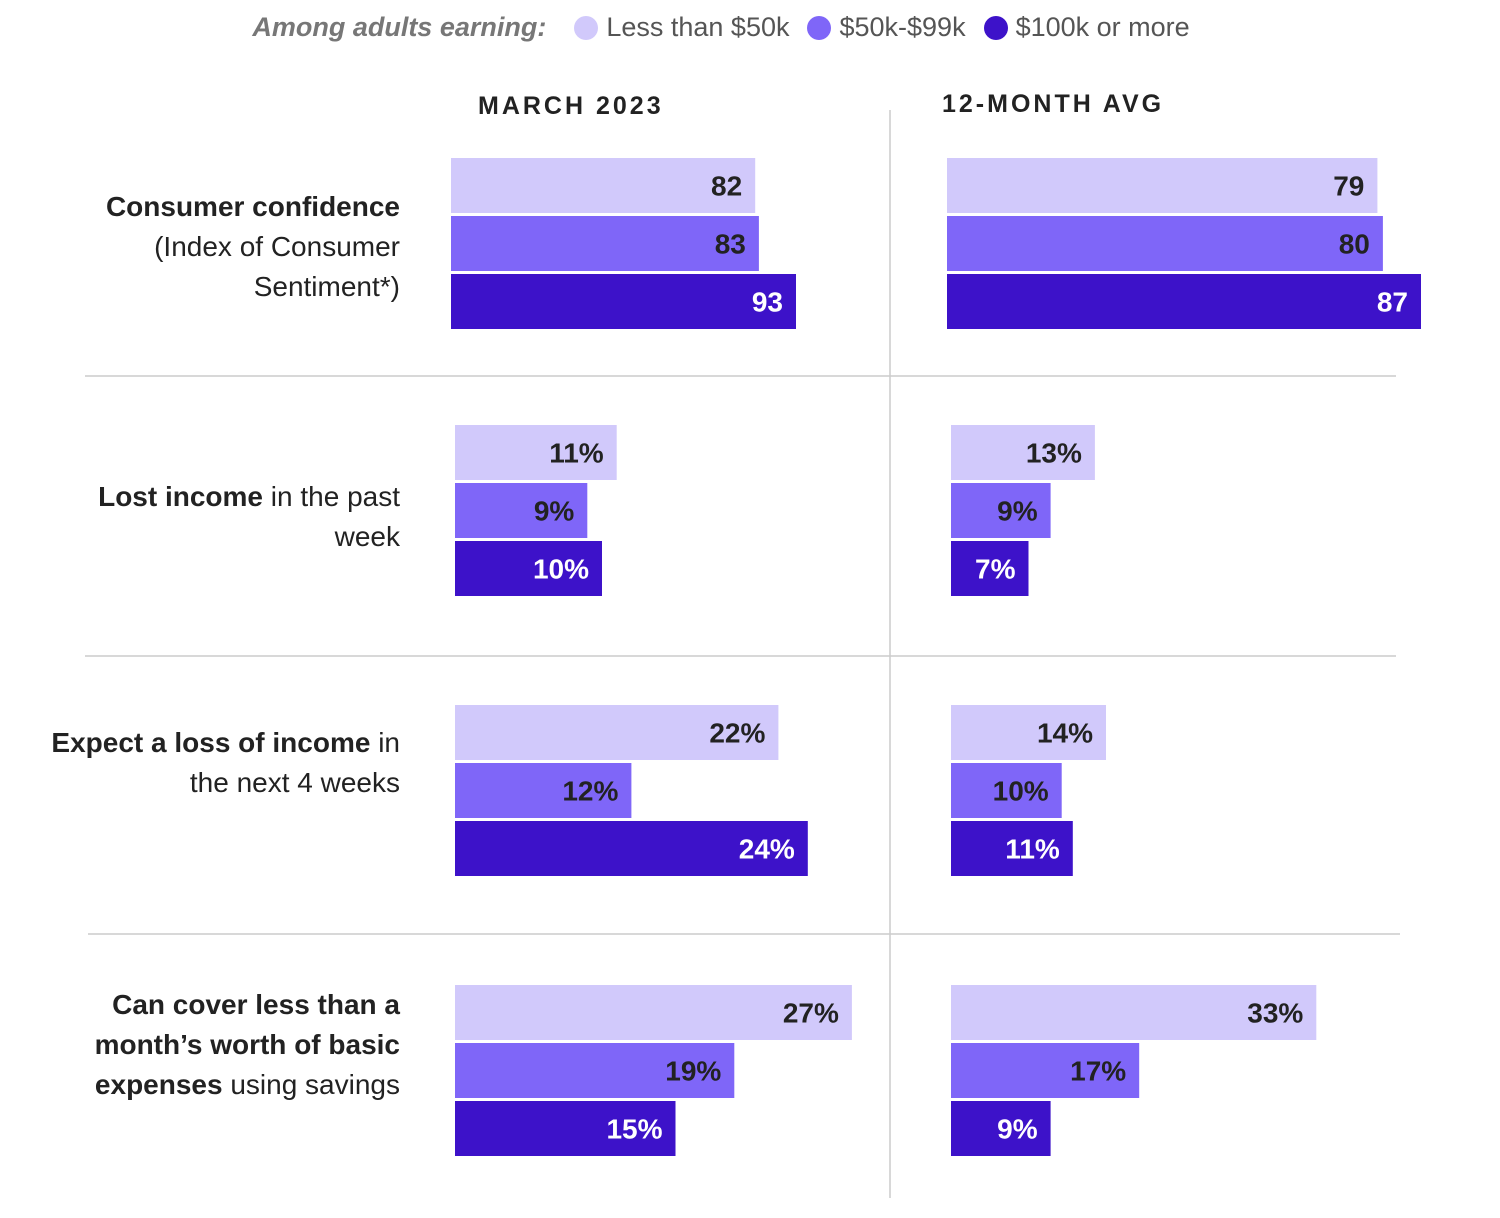 This screenshot has width=1500, height=1218. I want to click on row-label-bold: Expect a loss of income, so click(211, 742).